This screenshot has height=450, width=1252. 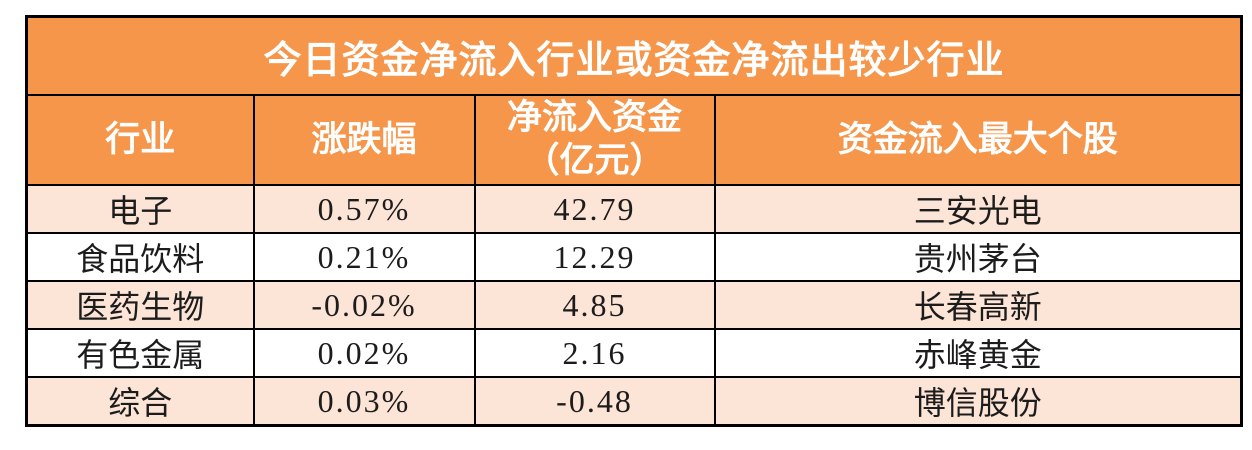 What do you see at coordinates (594, 401) in the screenshot?
I see `net-inflow-cell: -0.48` at bounding box center [594, 401].